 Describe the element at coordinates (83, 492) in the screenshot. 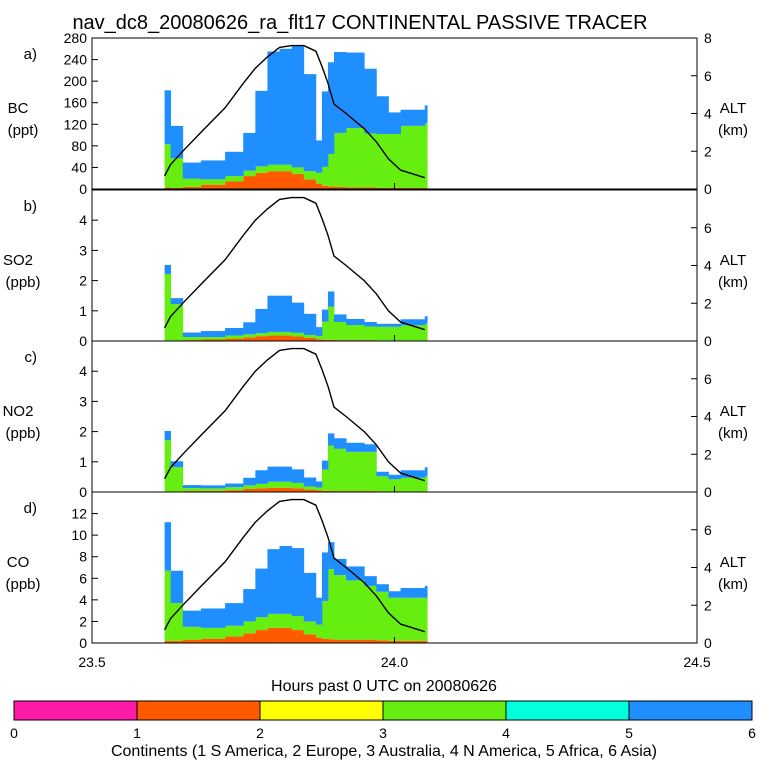

I see `y-tick-label: 0` at that location.